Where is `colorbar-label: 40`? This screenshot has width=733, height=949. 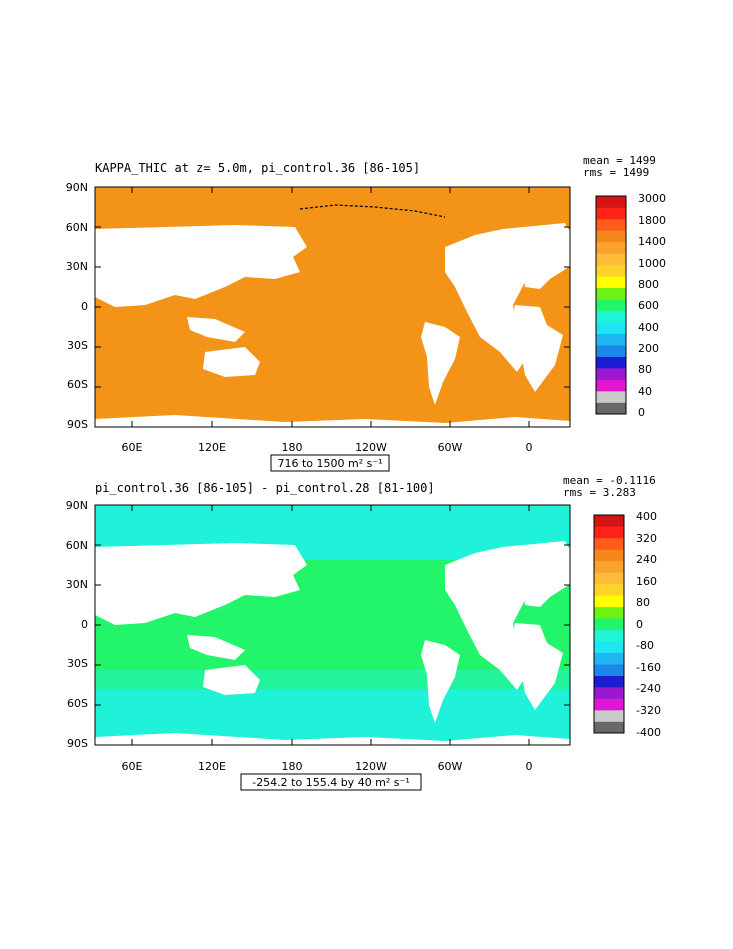 colorbar-label: 40 is located at coordinates (645, 391).